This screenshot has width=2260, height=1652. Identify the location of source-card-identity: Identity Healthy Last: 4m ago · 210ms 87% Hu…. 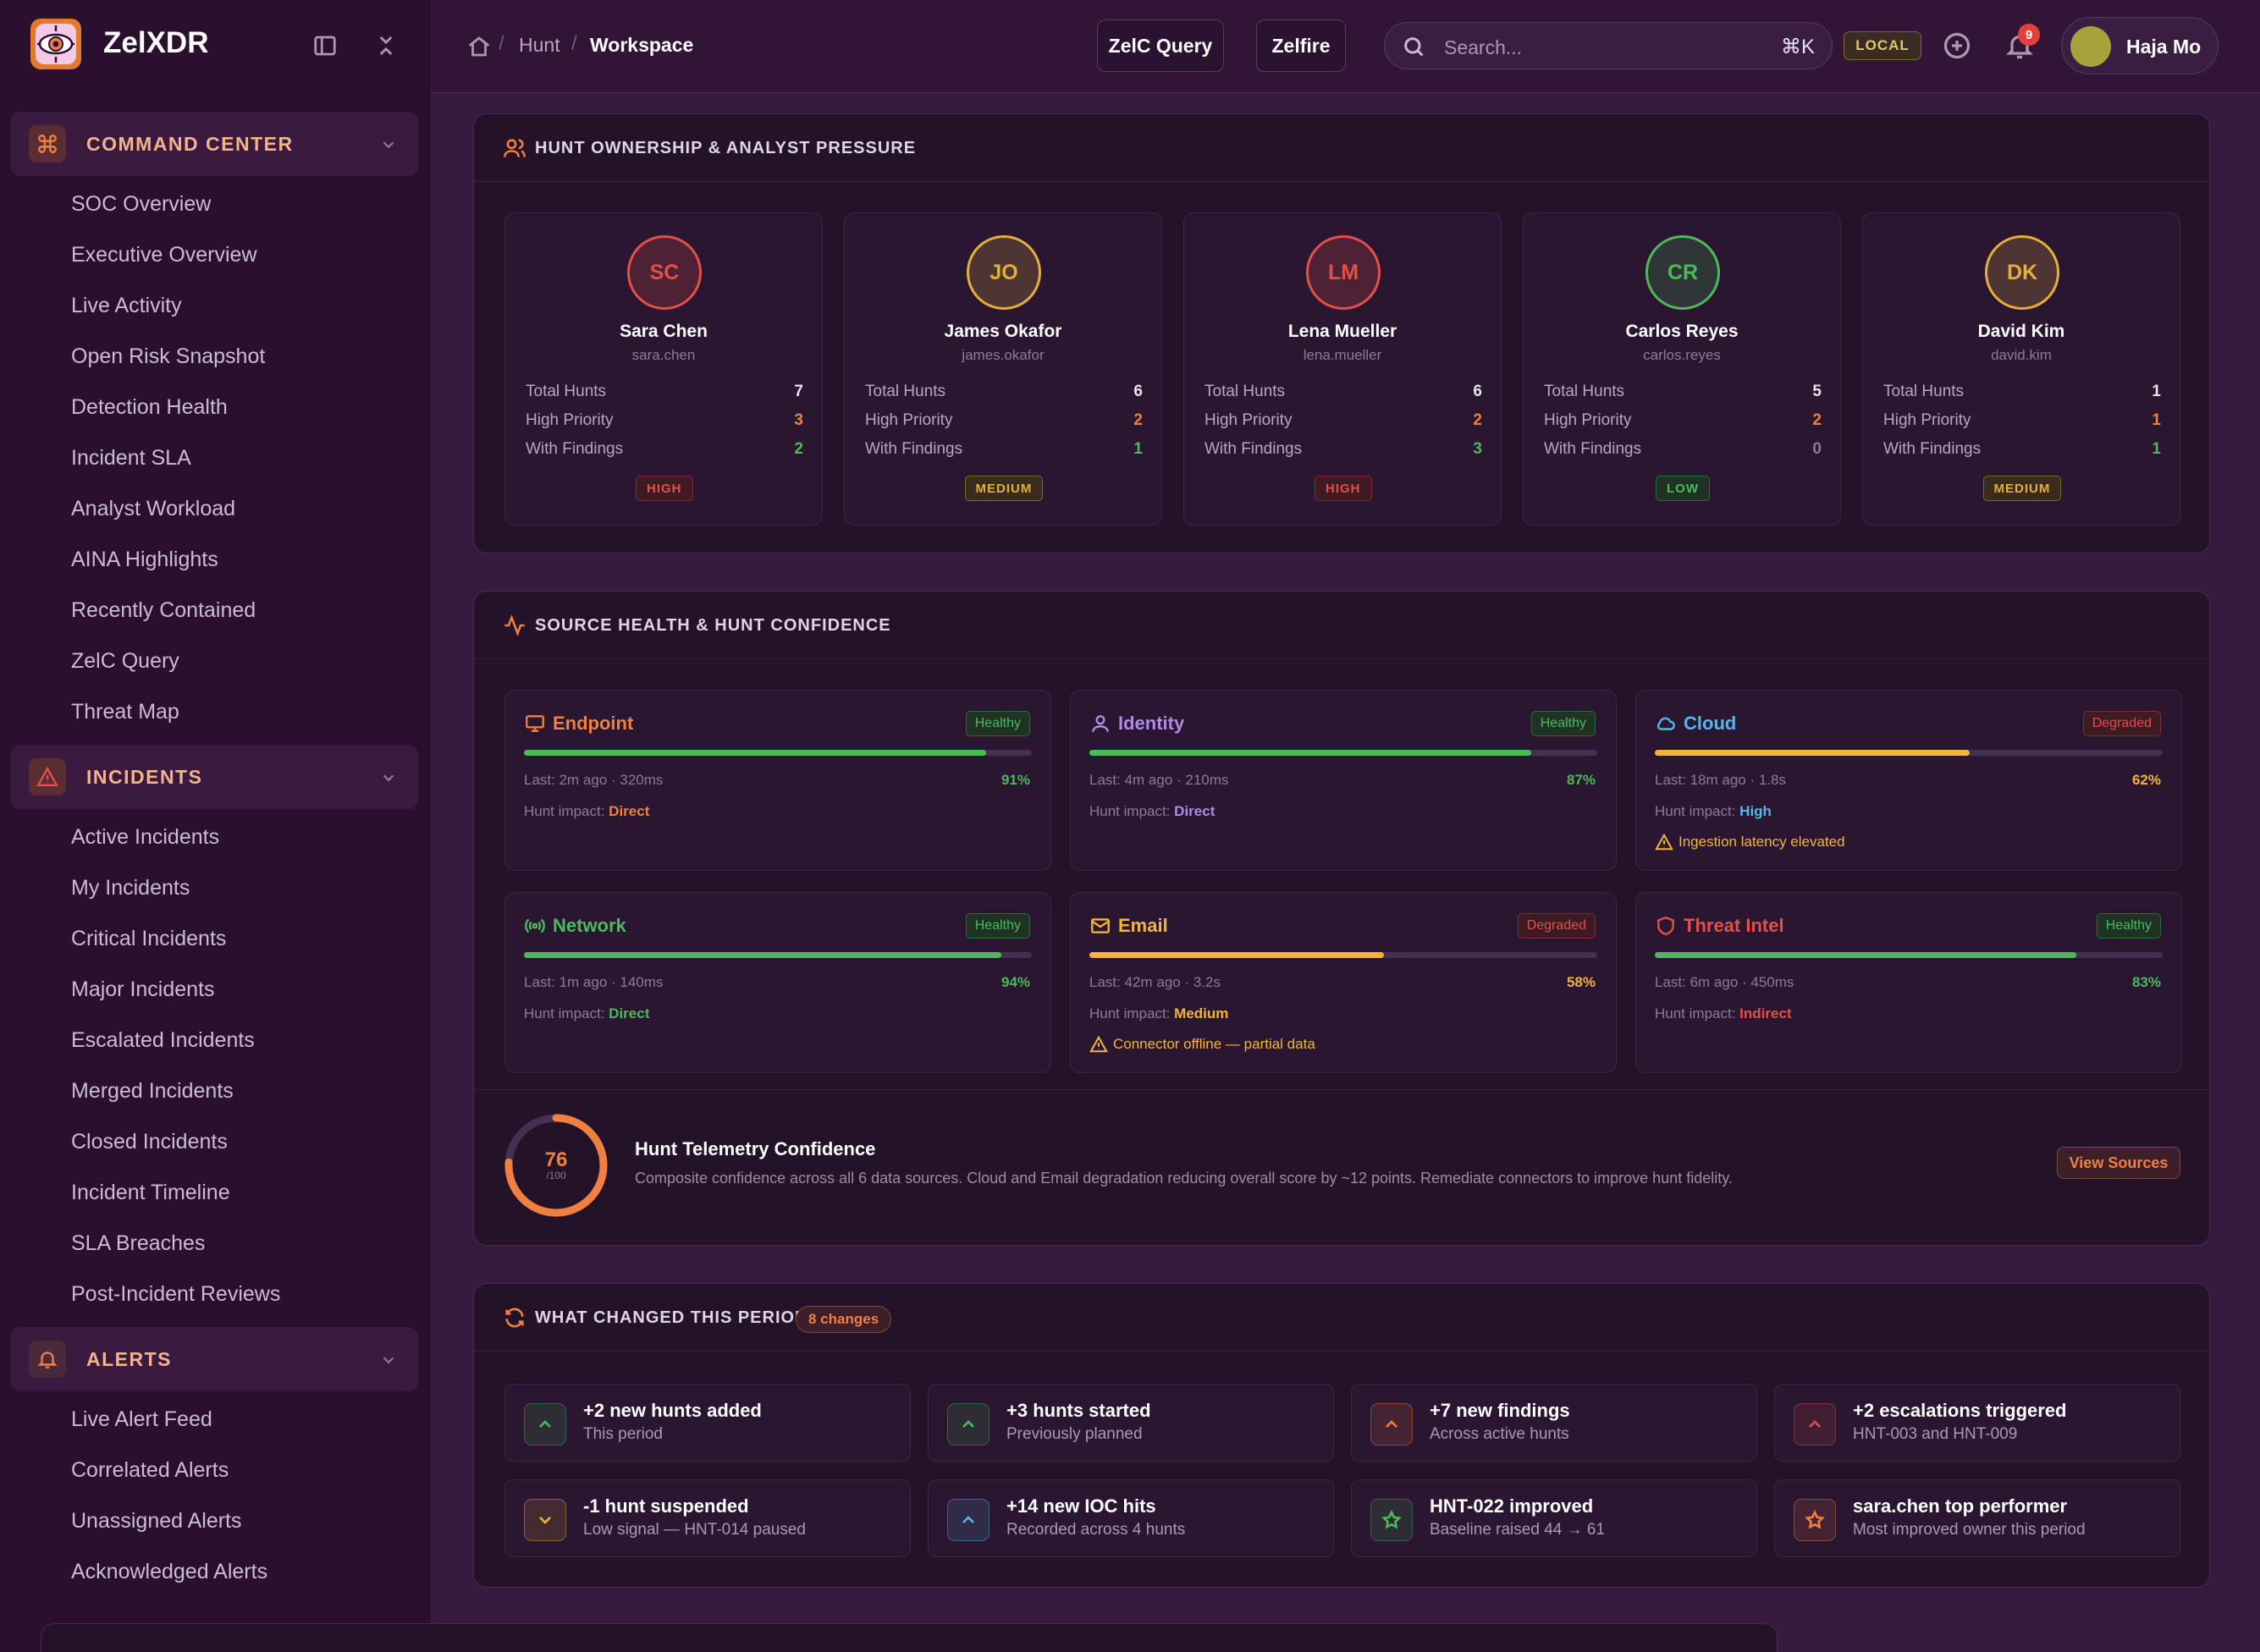
(1343, 780).